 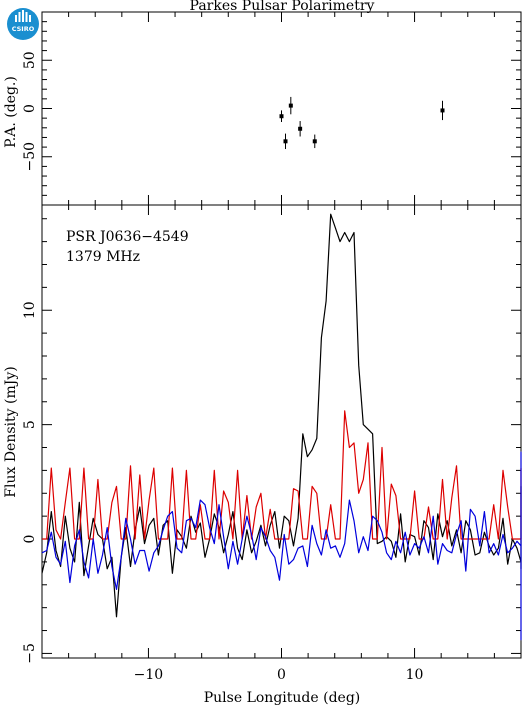 What do you see at coordinates (30, 157) in the screenshot?
I see `y-tick-label: −50` at bounding box center [30, 157].